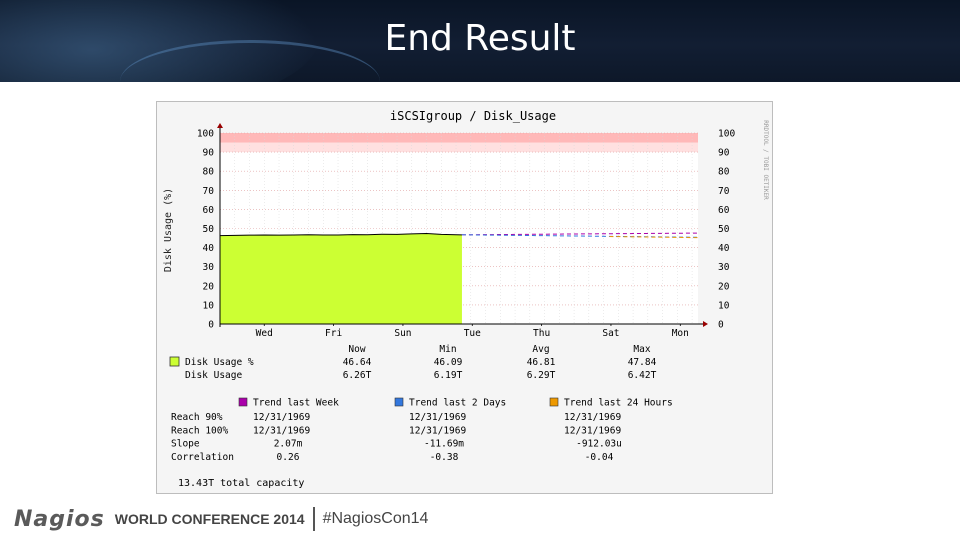 The image size is (960, 540). Describe the element at coordinates (59, 519) in the screenshot. I see `nagios-logo: Nagios` at that location.